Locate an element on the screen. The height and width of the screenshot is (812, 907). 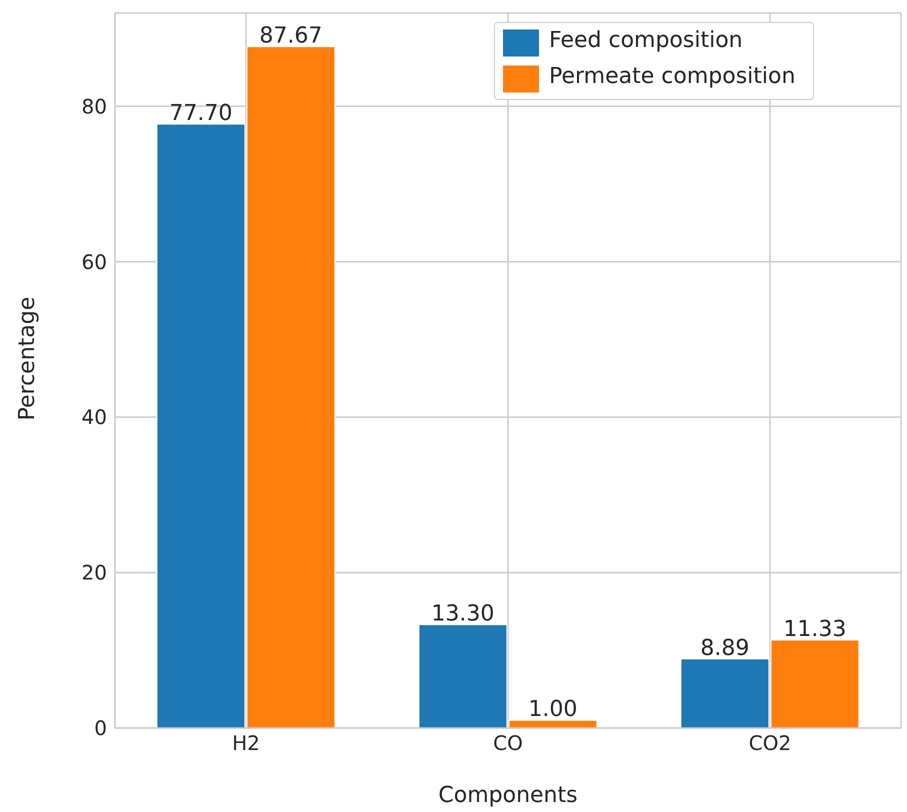
x-tick-label: CO2 is located at coordinates (770, 743).